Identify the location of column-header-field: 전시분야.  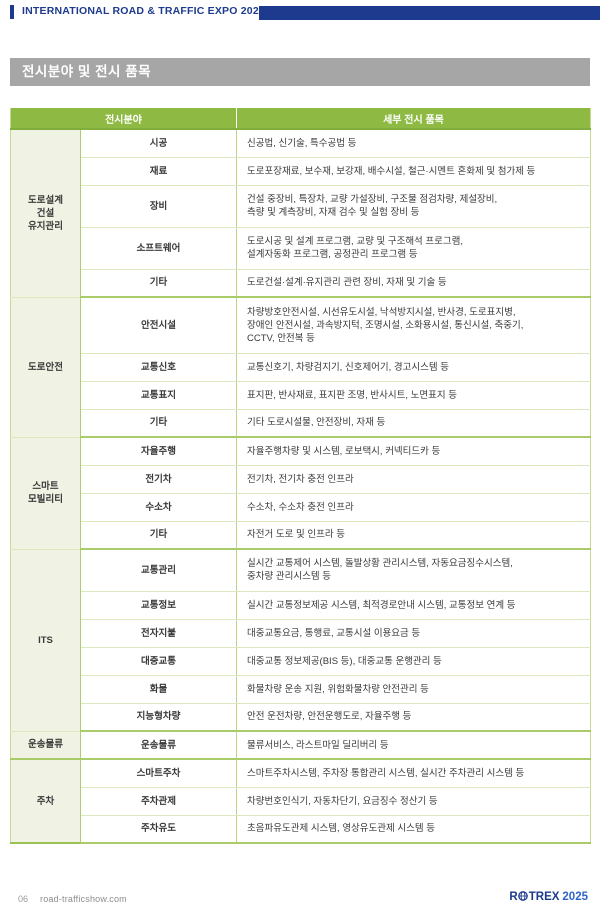
(123, 119).